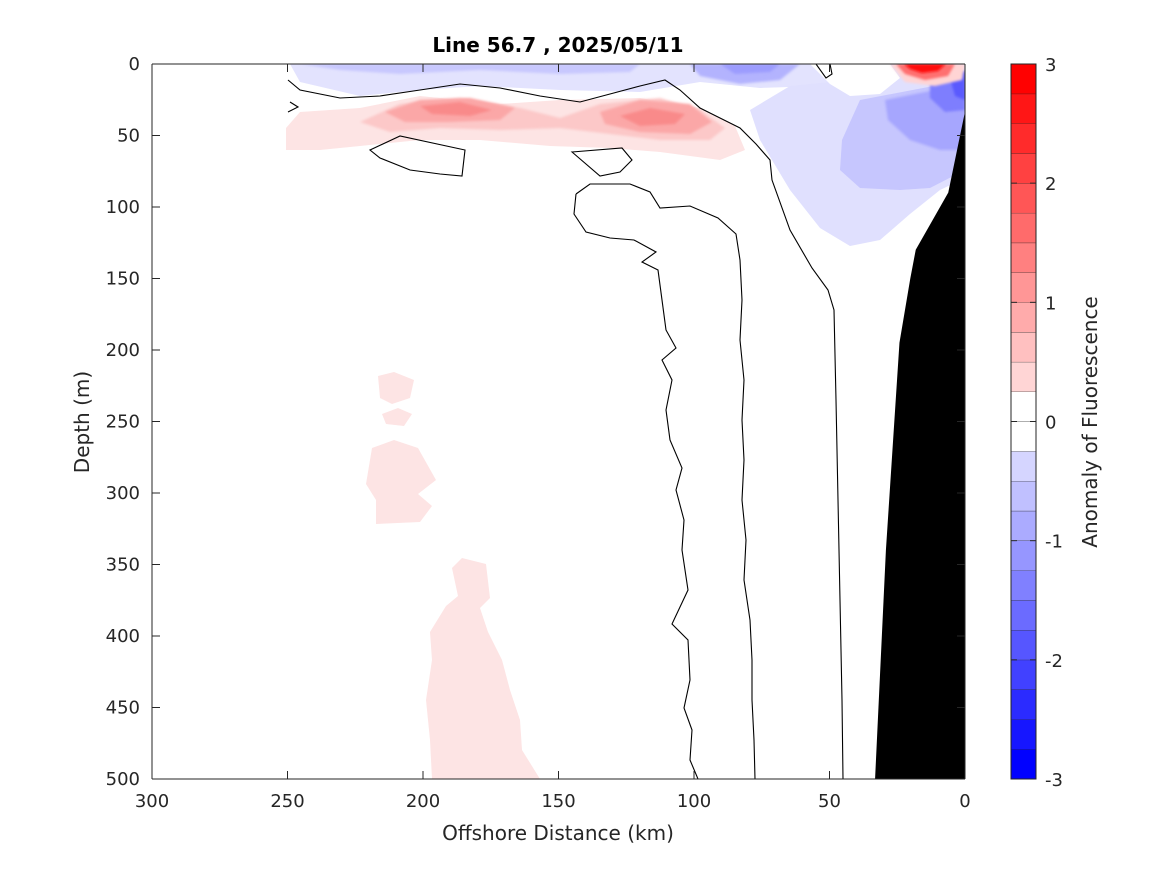 The image size is (1167, 879). I want to click on y-tick-label: 400, so click(123, 636).